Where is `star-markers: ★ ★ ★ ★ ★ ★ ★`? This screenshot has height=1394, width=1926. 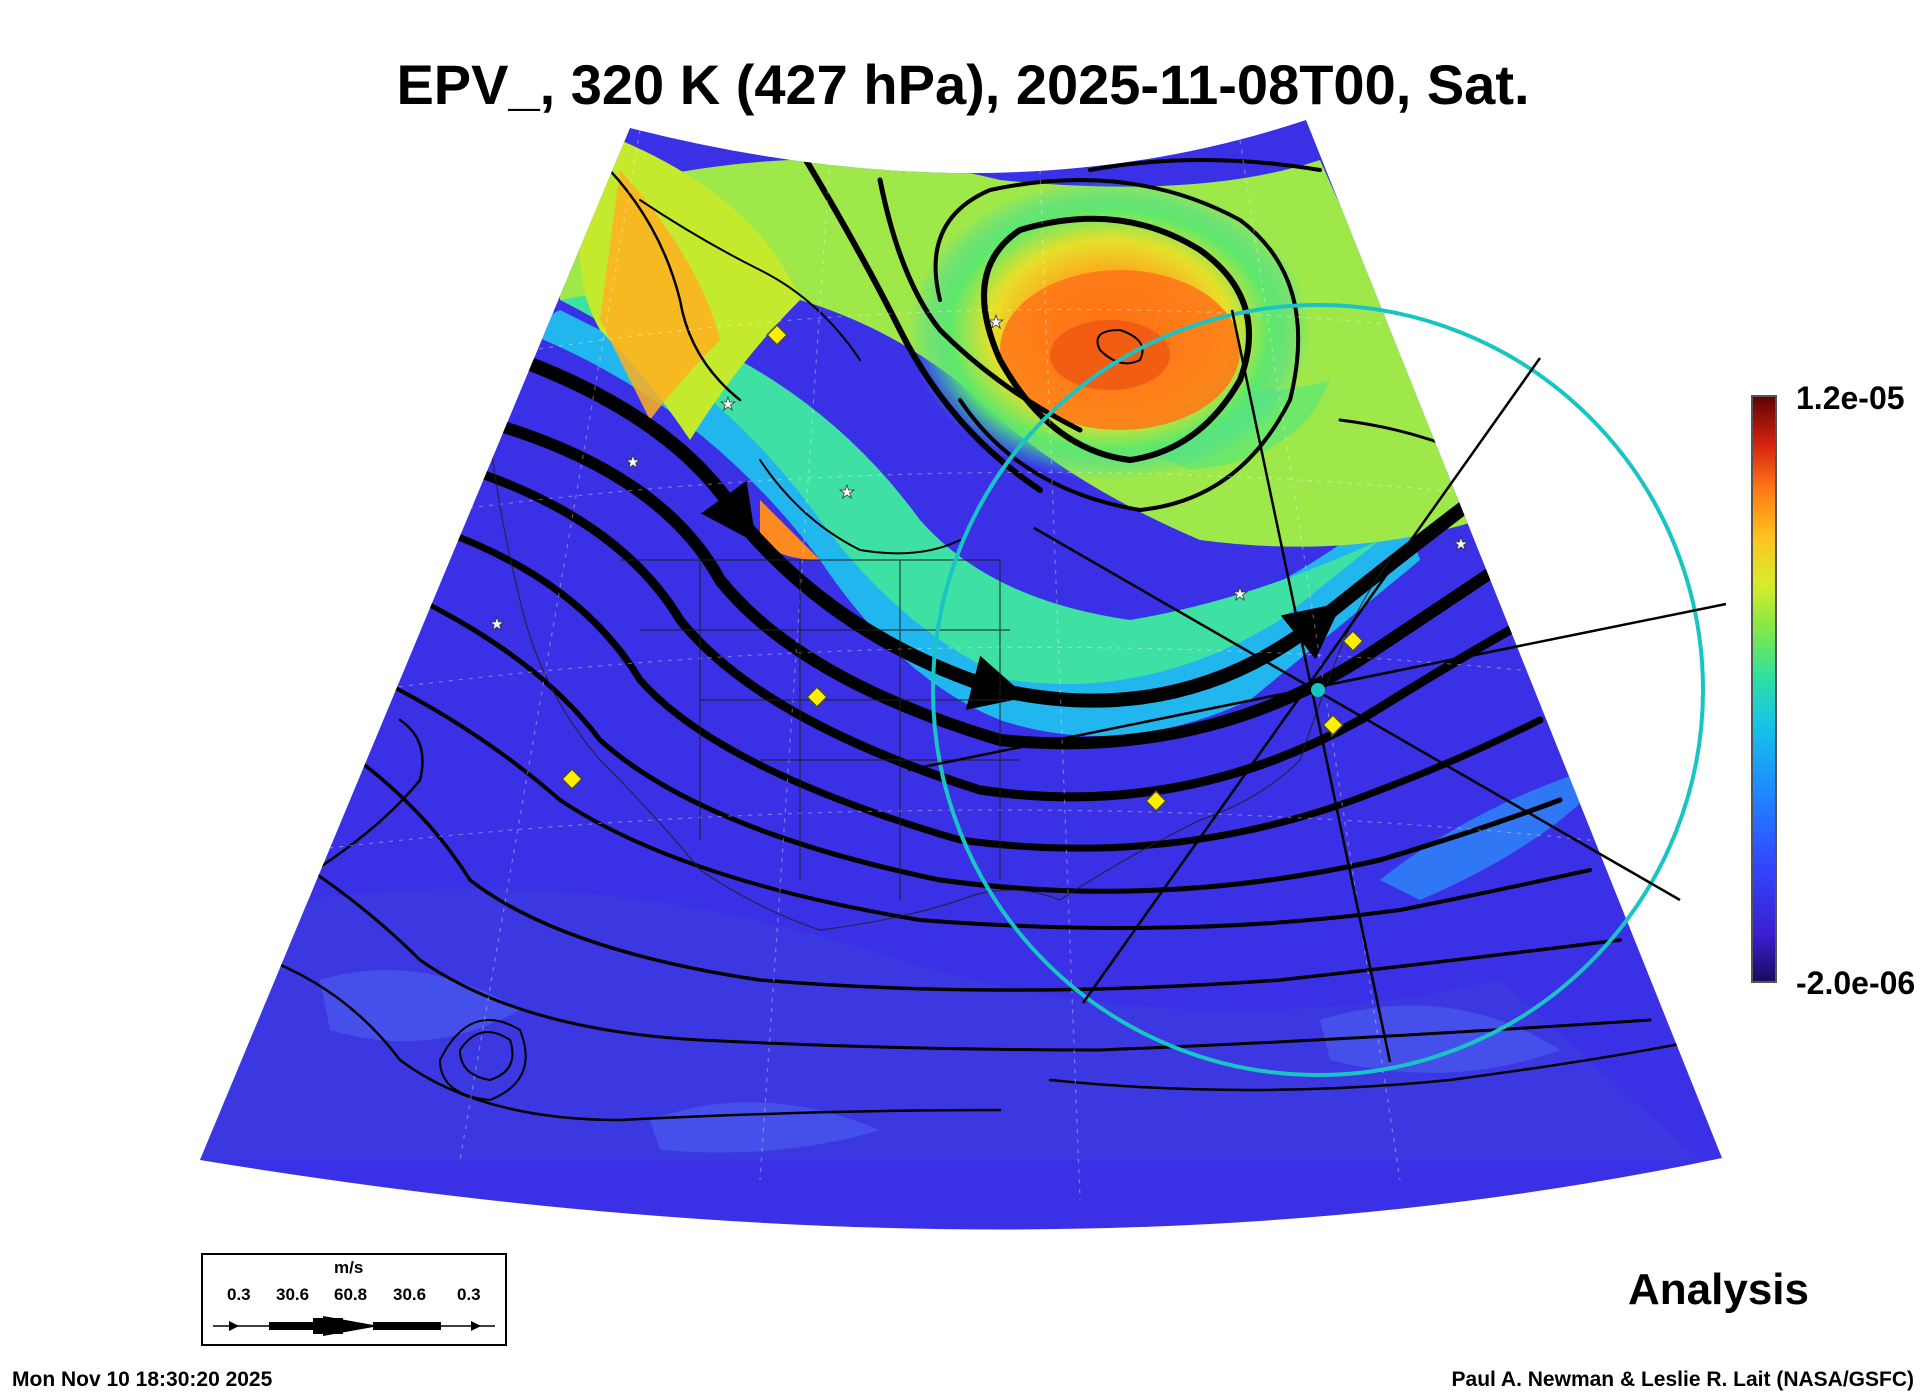 star-markers: ★ ★ ★ ★ ★ ★ ★ is located at coordinates (979, 474).